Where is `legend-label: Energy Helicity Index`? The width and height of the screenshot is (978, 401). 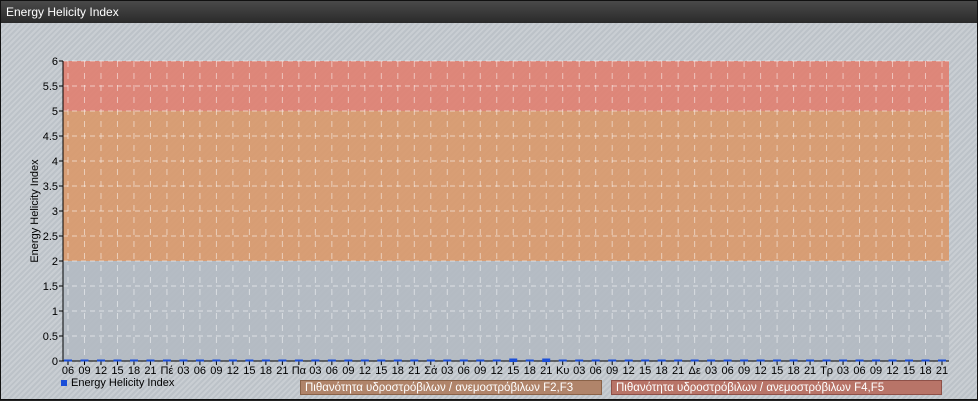
legend-label: Energy Helicity Index is located at coordinates (123, 383).